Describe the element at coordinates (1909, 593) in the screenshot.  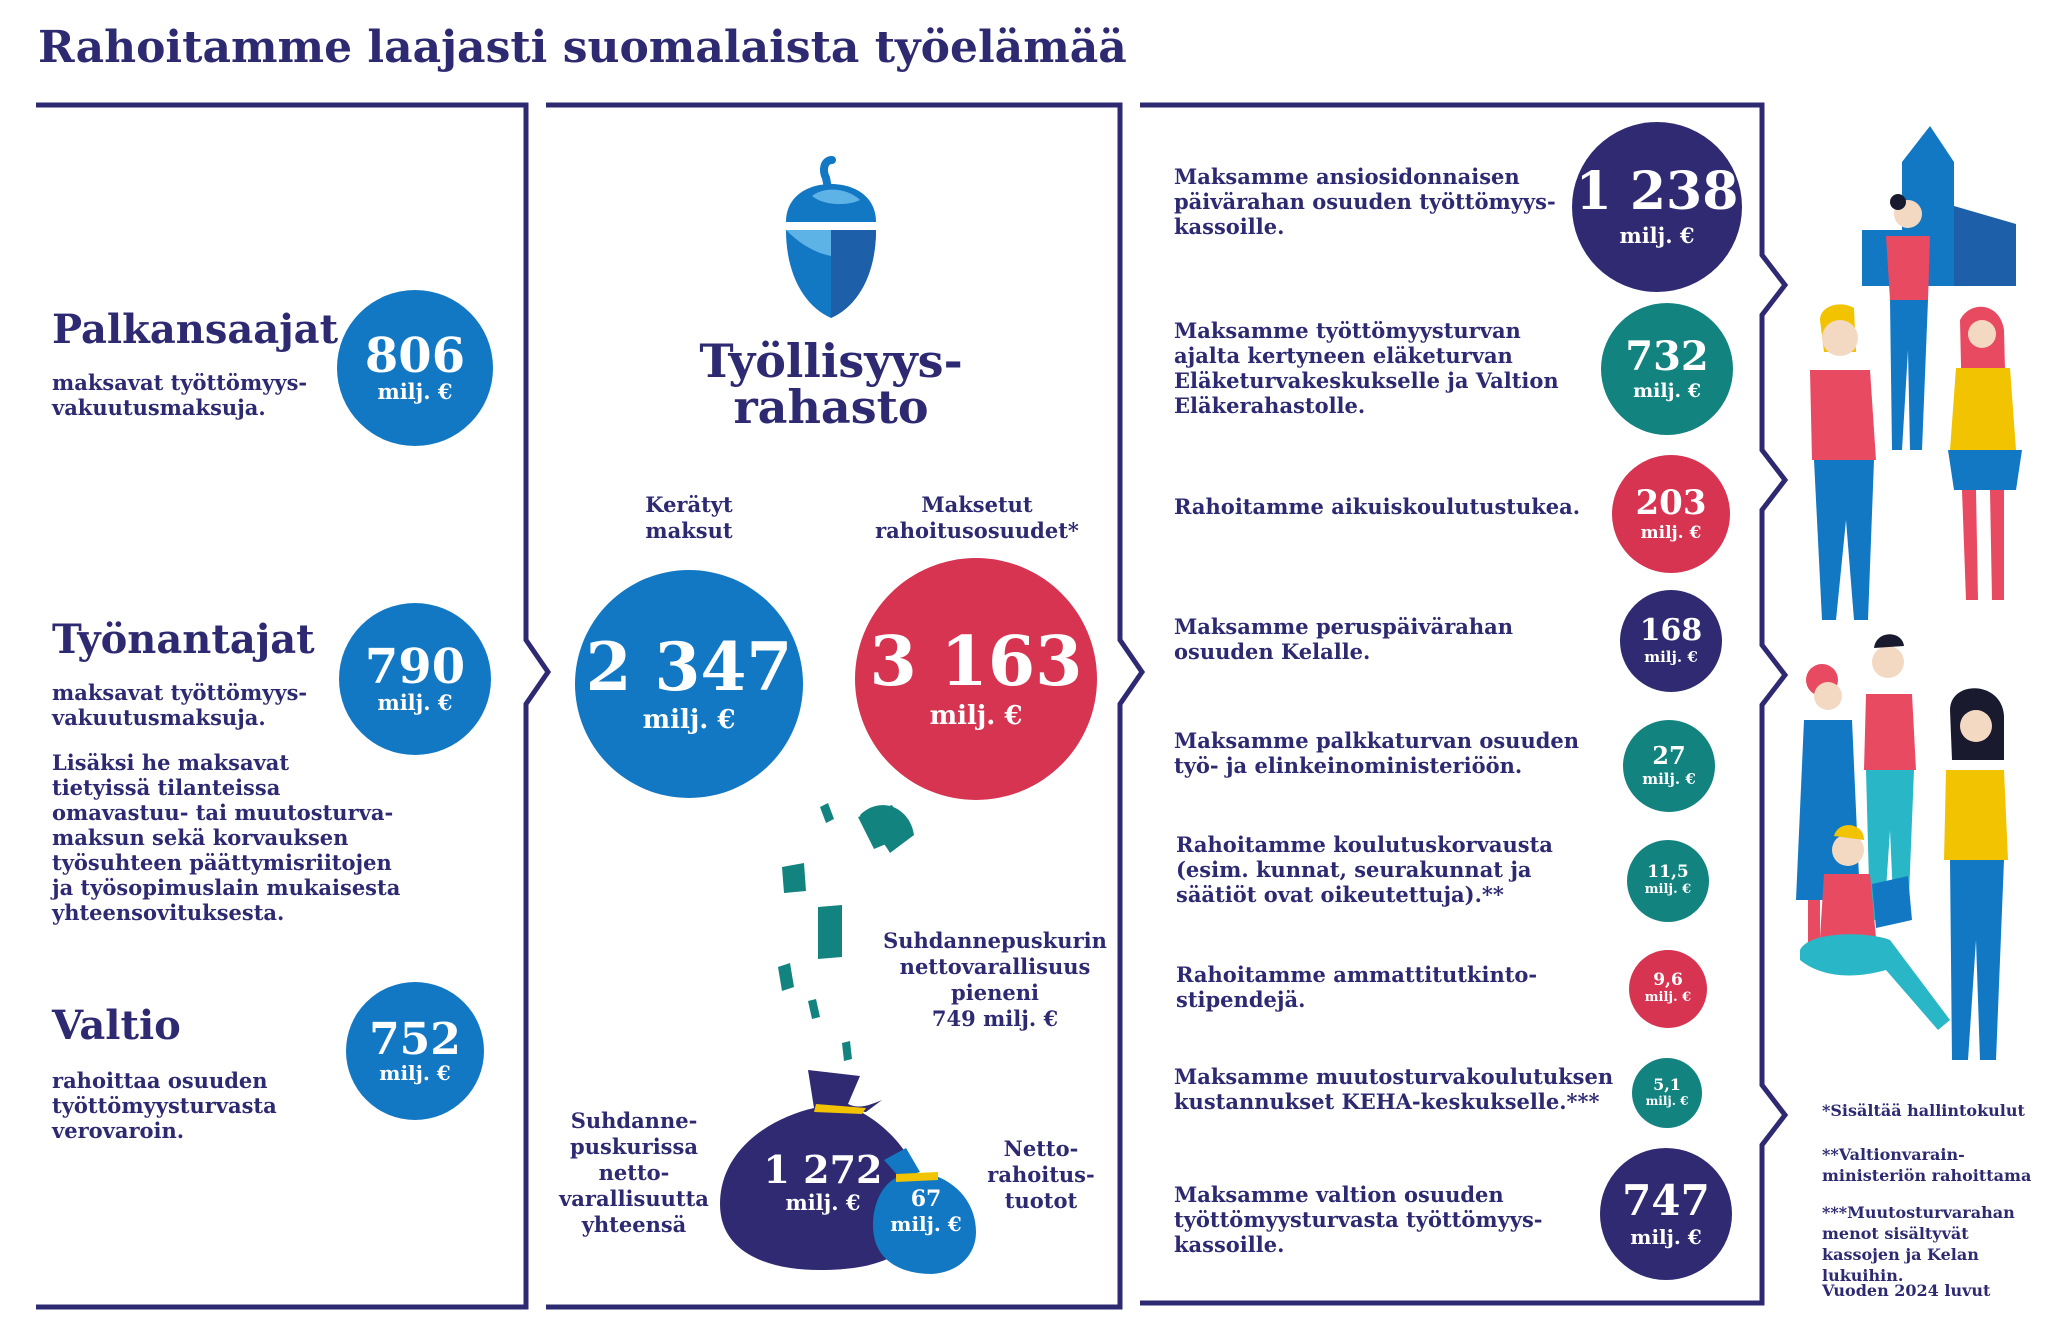
I see `people-illustration` at that location.